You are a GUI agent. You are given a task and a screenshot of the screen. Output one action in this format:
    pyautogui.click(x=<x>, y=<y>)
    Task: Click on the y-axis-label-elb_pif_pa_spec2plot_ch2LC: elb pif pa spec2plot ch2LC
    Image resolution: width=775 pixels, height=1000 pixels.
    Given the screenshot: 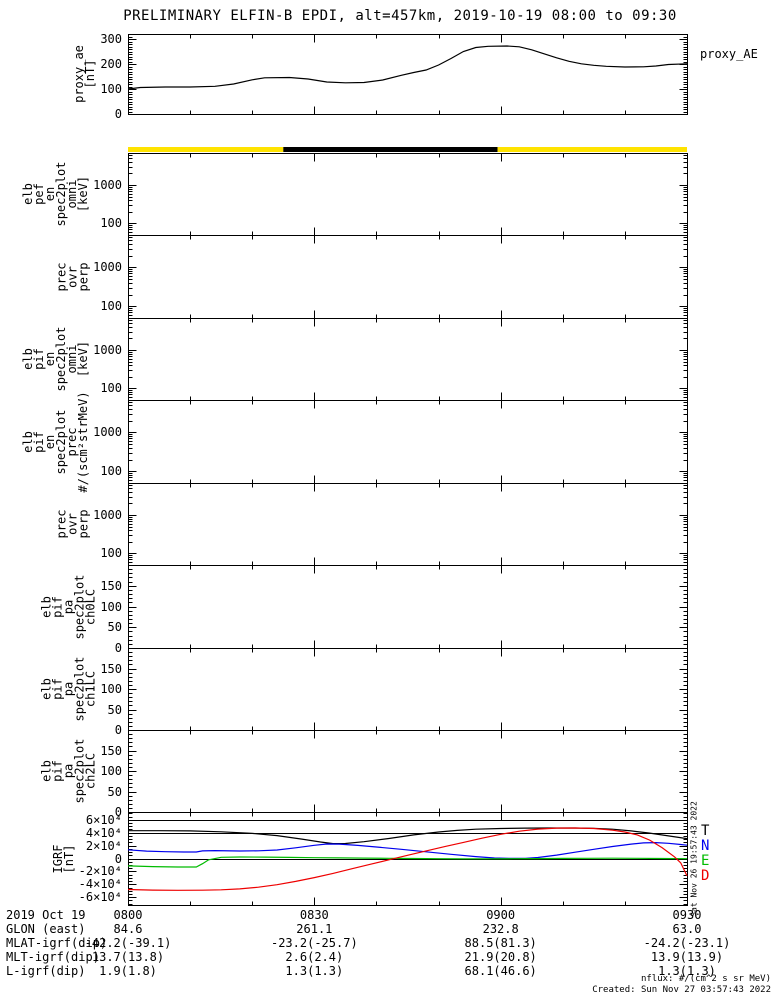 What is the action you would take?
    pyautogui.click(x=68, y=771)
    